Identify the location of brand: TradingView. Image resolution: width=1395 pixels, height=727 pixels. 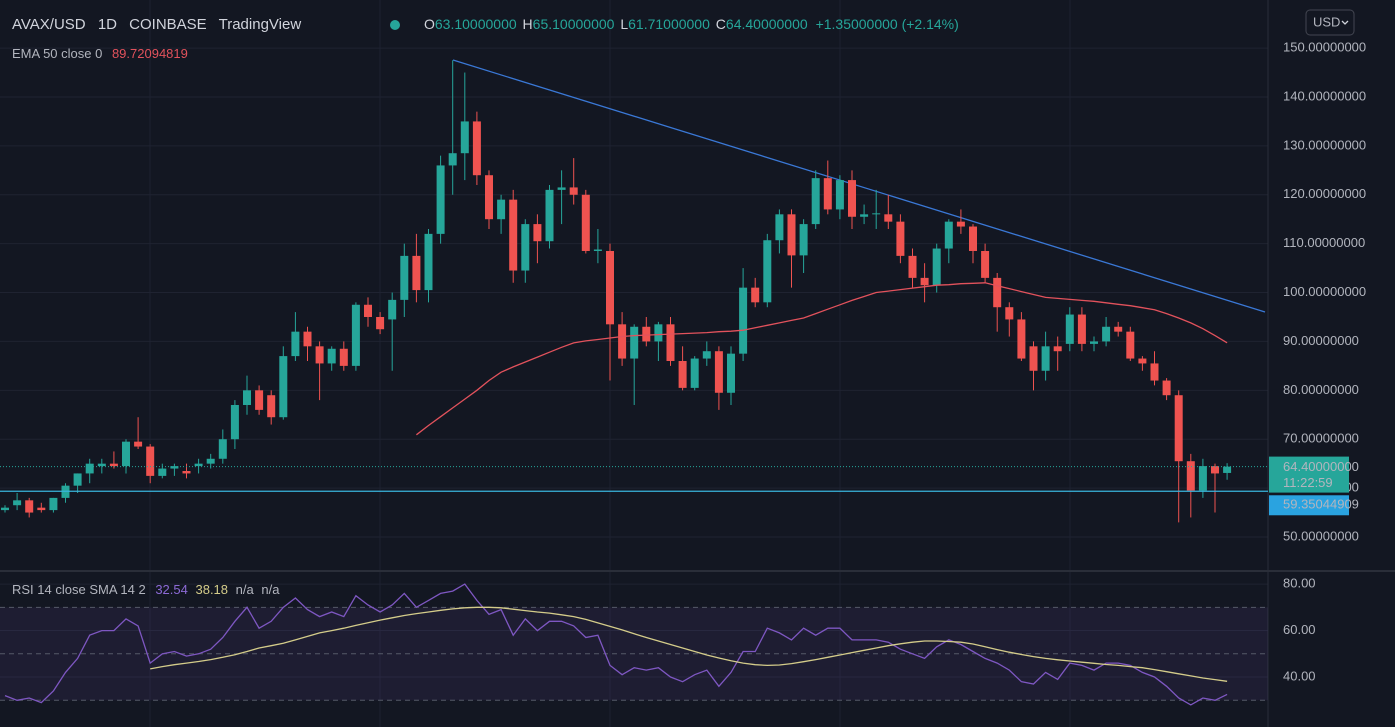
(260, 24).